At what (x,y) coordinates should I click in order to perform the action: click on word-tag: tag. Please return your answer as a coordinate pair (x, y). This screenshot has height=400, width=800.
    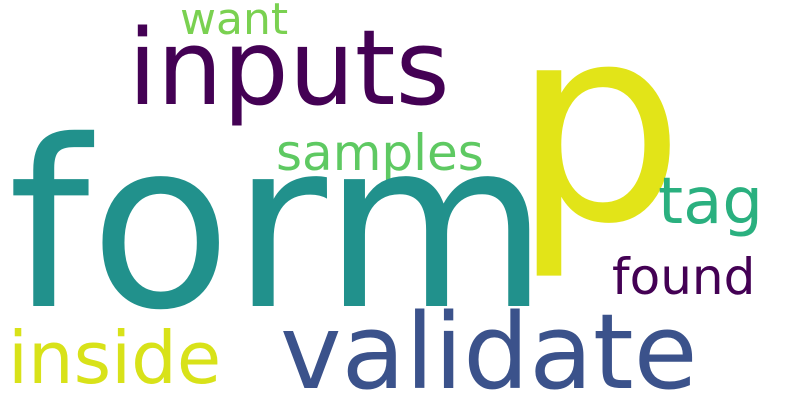
    Looking at the image, I should click on (710, 202).